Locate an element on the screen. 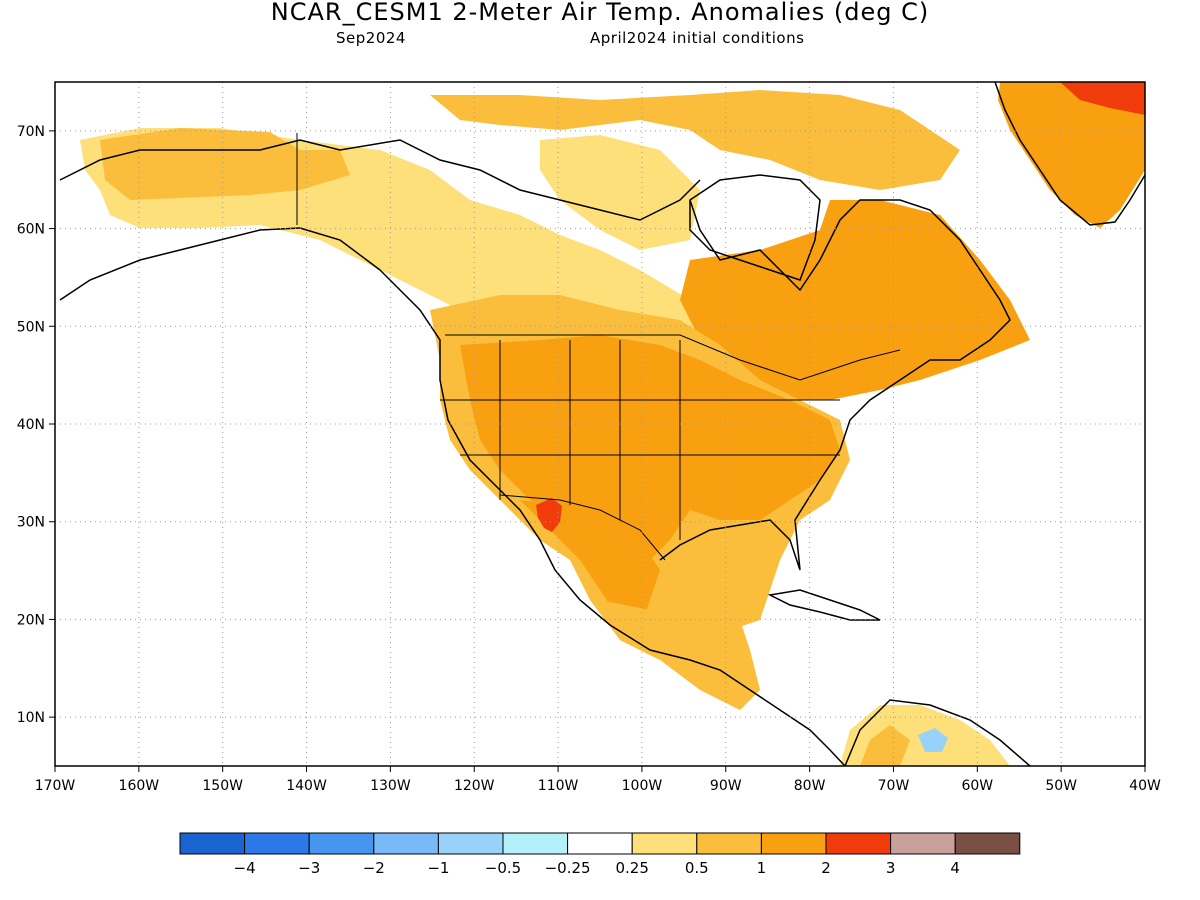 The image size is (1200, 900). anomaly-region-arctic is located at coordinates (695, 140).